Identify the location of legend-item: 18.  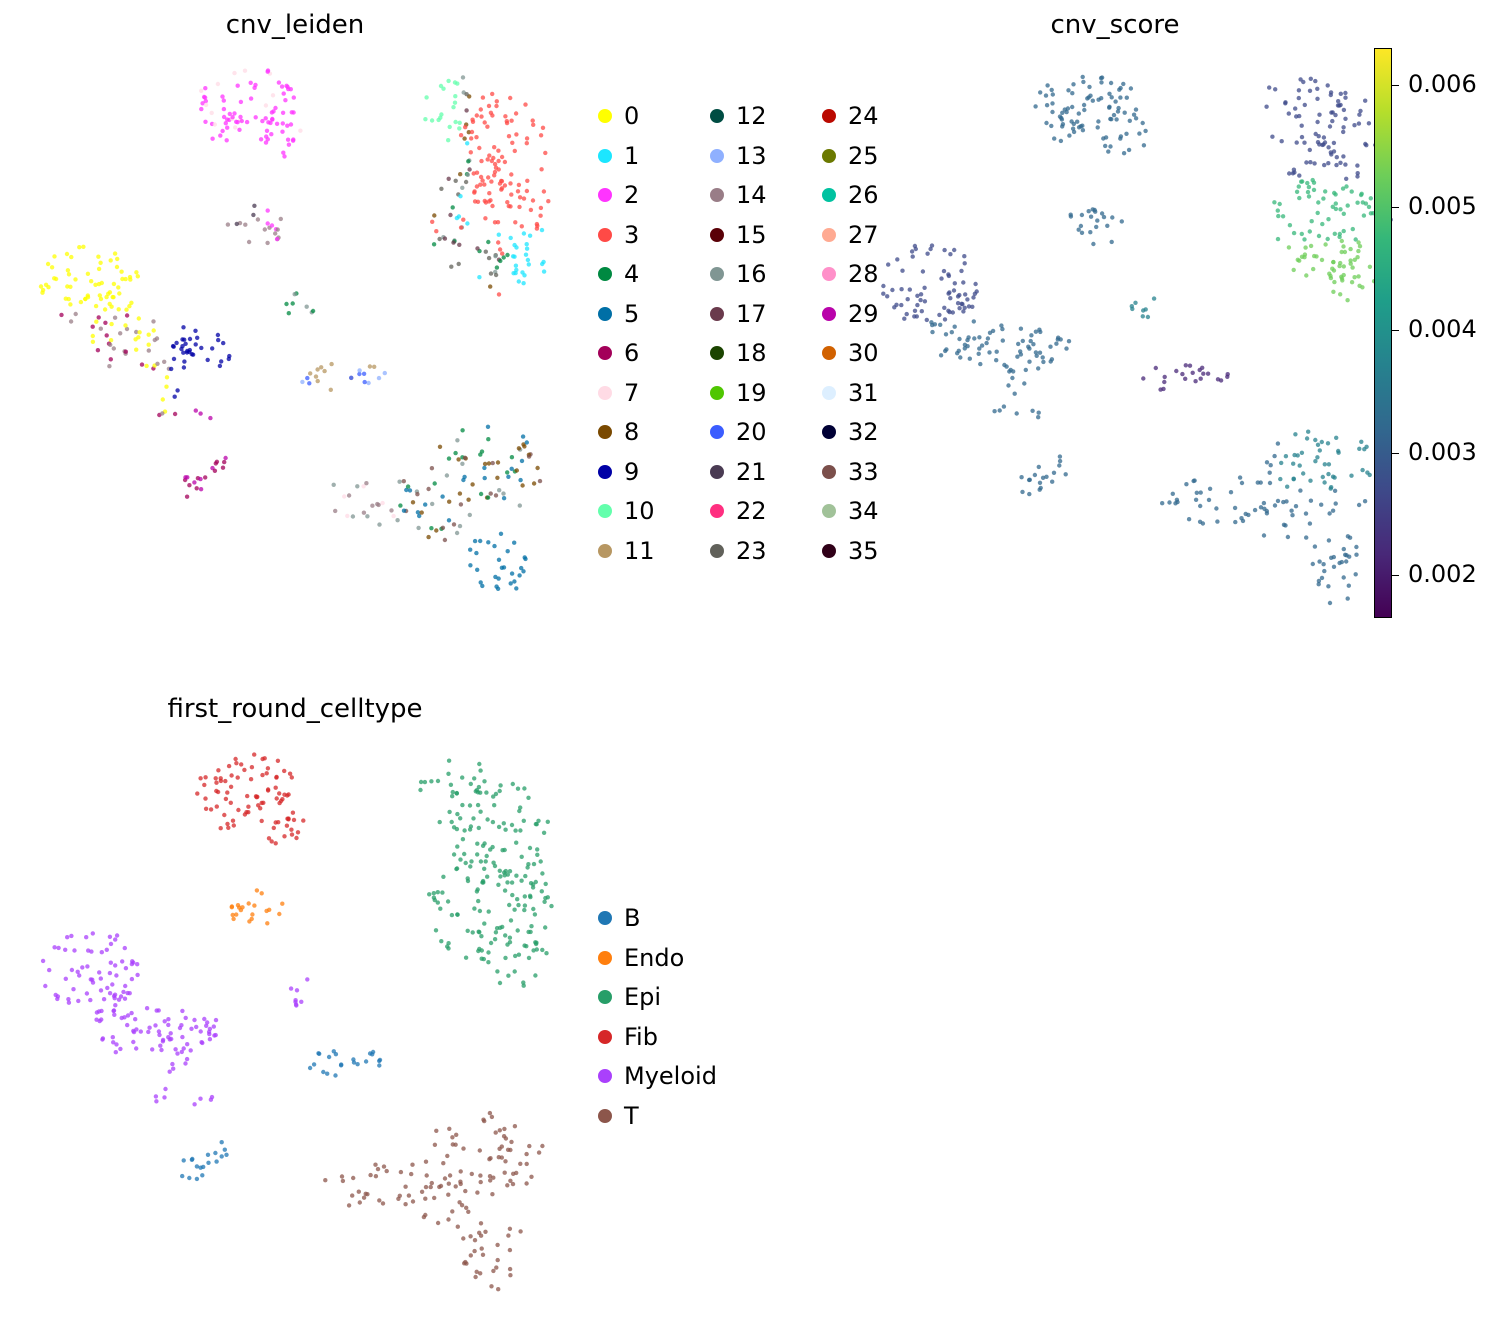
(738, 353).